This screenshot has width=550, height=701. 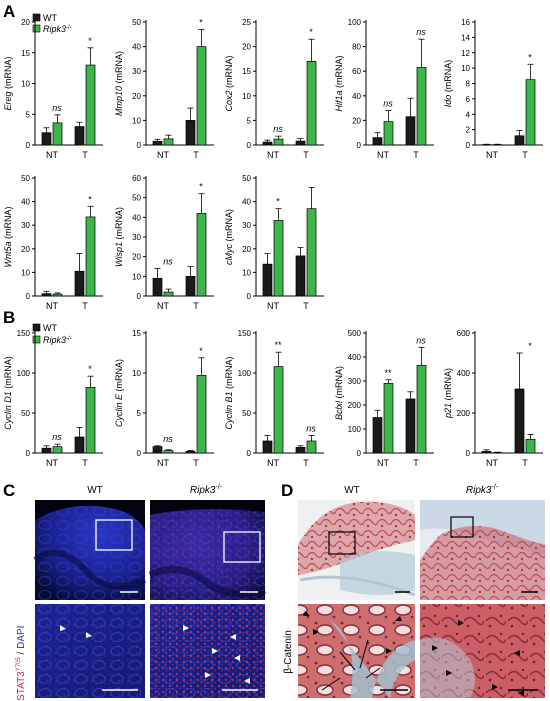 What do you see at coordinates (287, 490) in the screenshot?
I see `panel-letter-d: D` at bounding box center [287, 490].